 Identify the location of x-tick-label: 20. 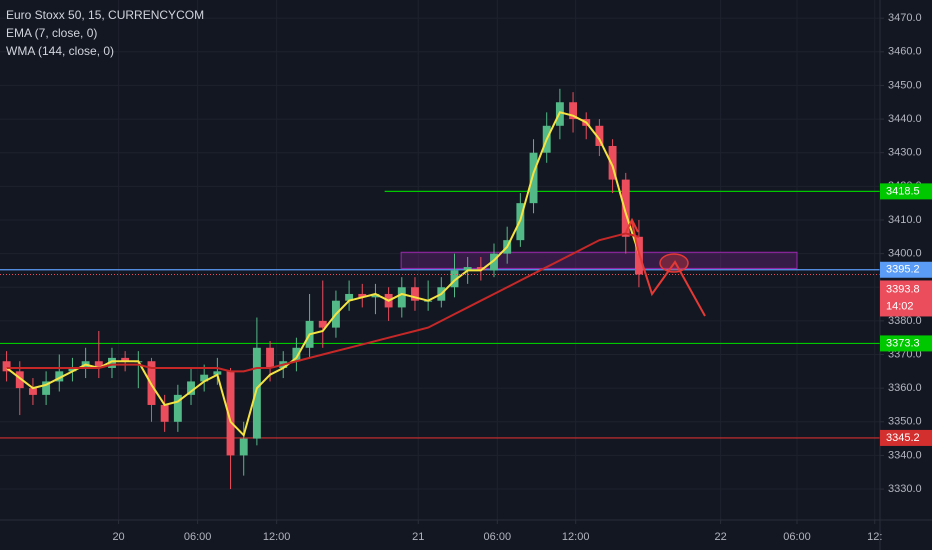
(118, 537).